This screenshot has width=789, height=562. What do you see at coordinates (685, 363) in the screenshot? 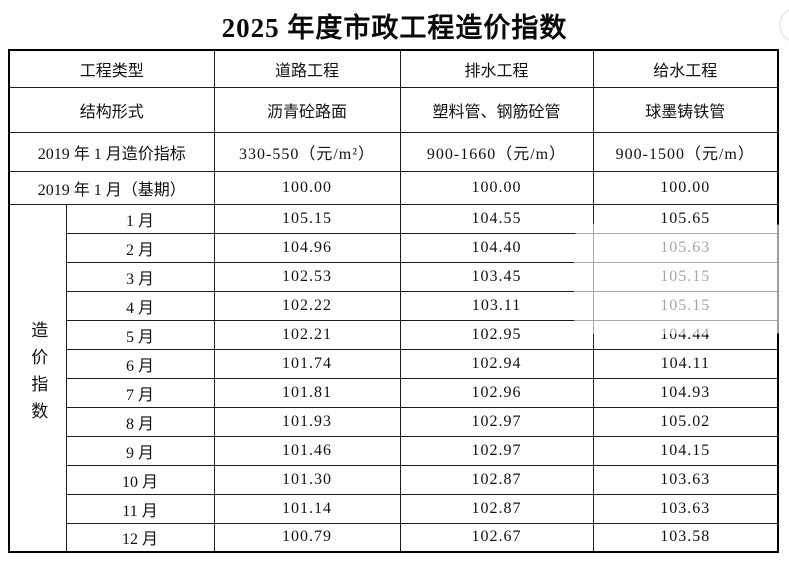
I see `index-value: 104.11` at bounding box center [685, 363].